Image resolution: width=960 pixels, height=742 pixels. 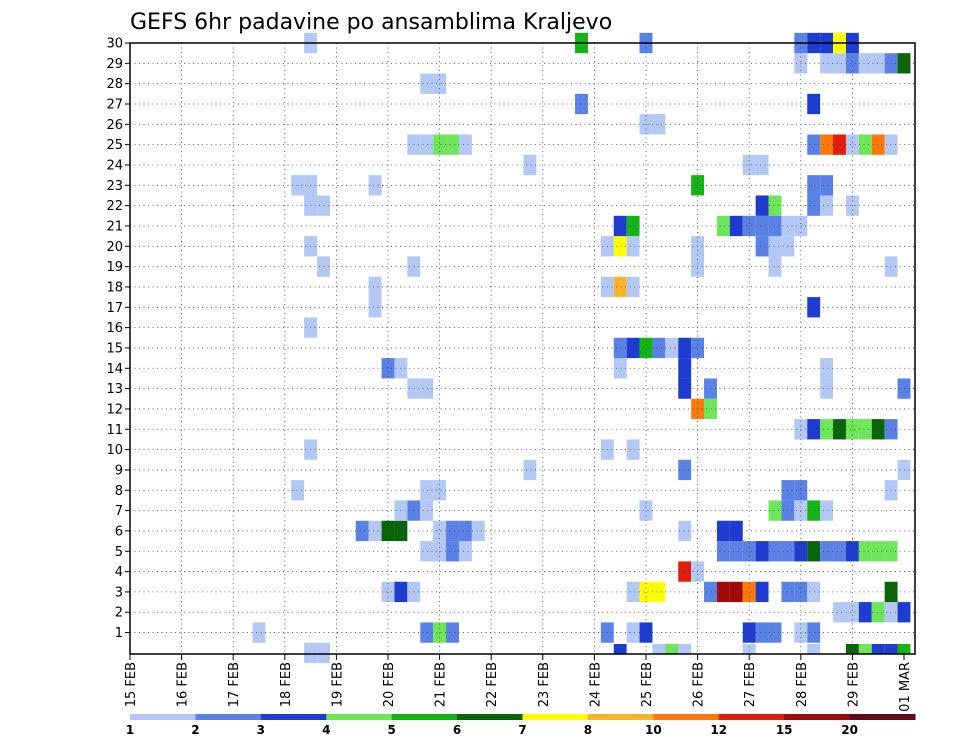 I want to click on legend-label: 15, so click(x=784, y=730).